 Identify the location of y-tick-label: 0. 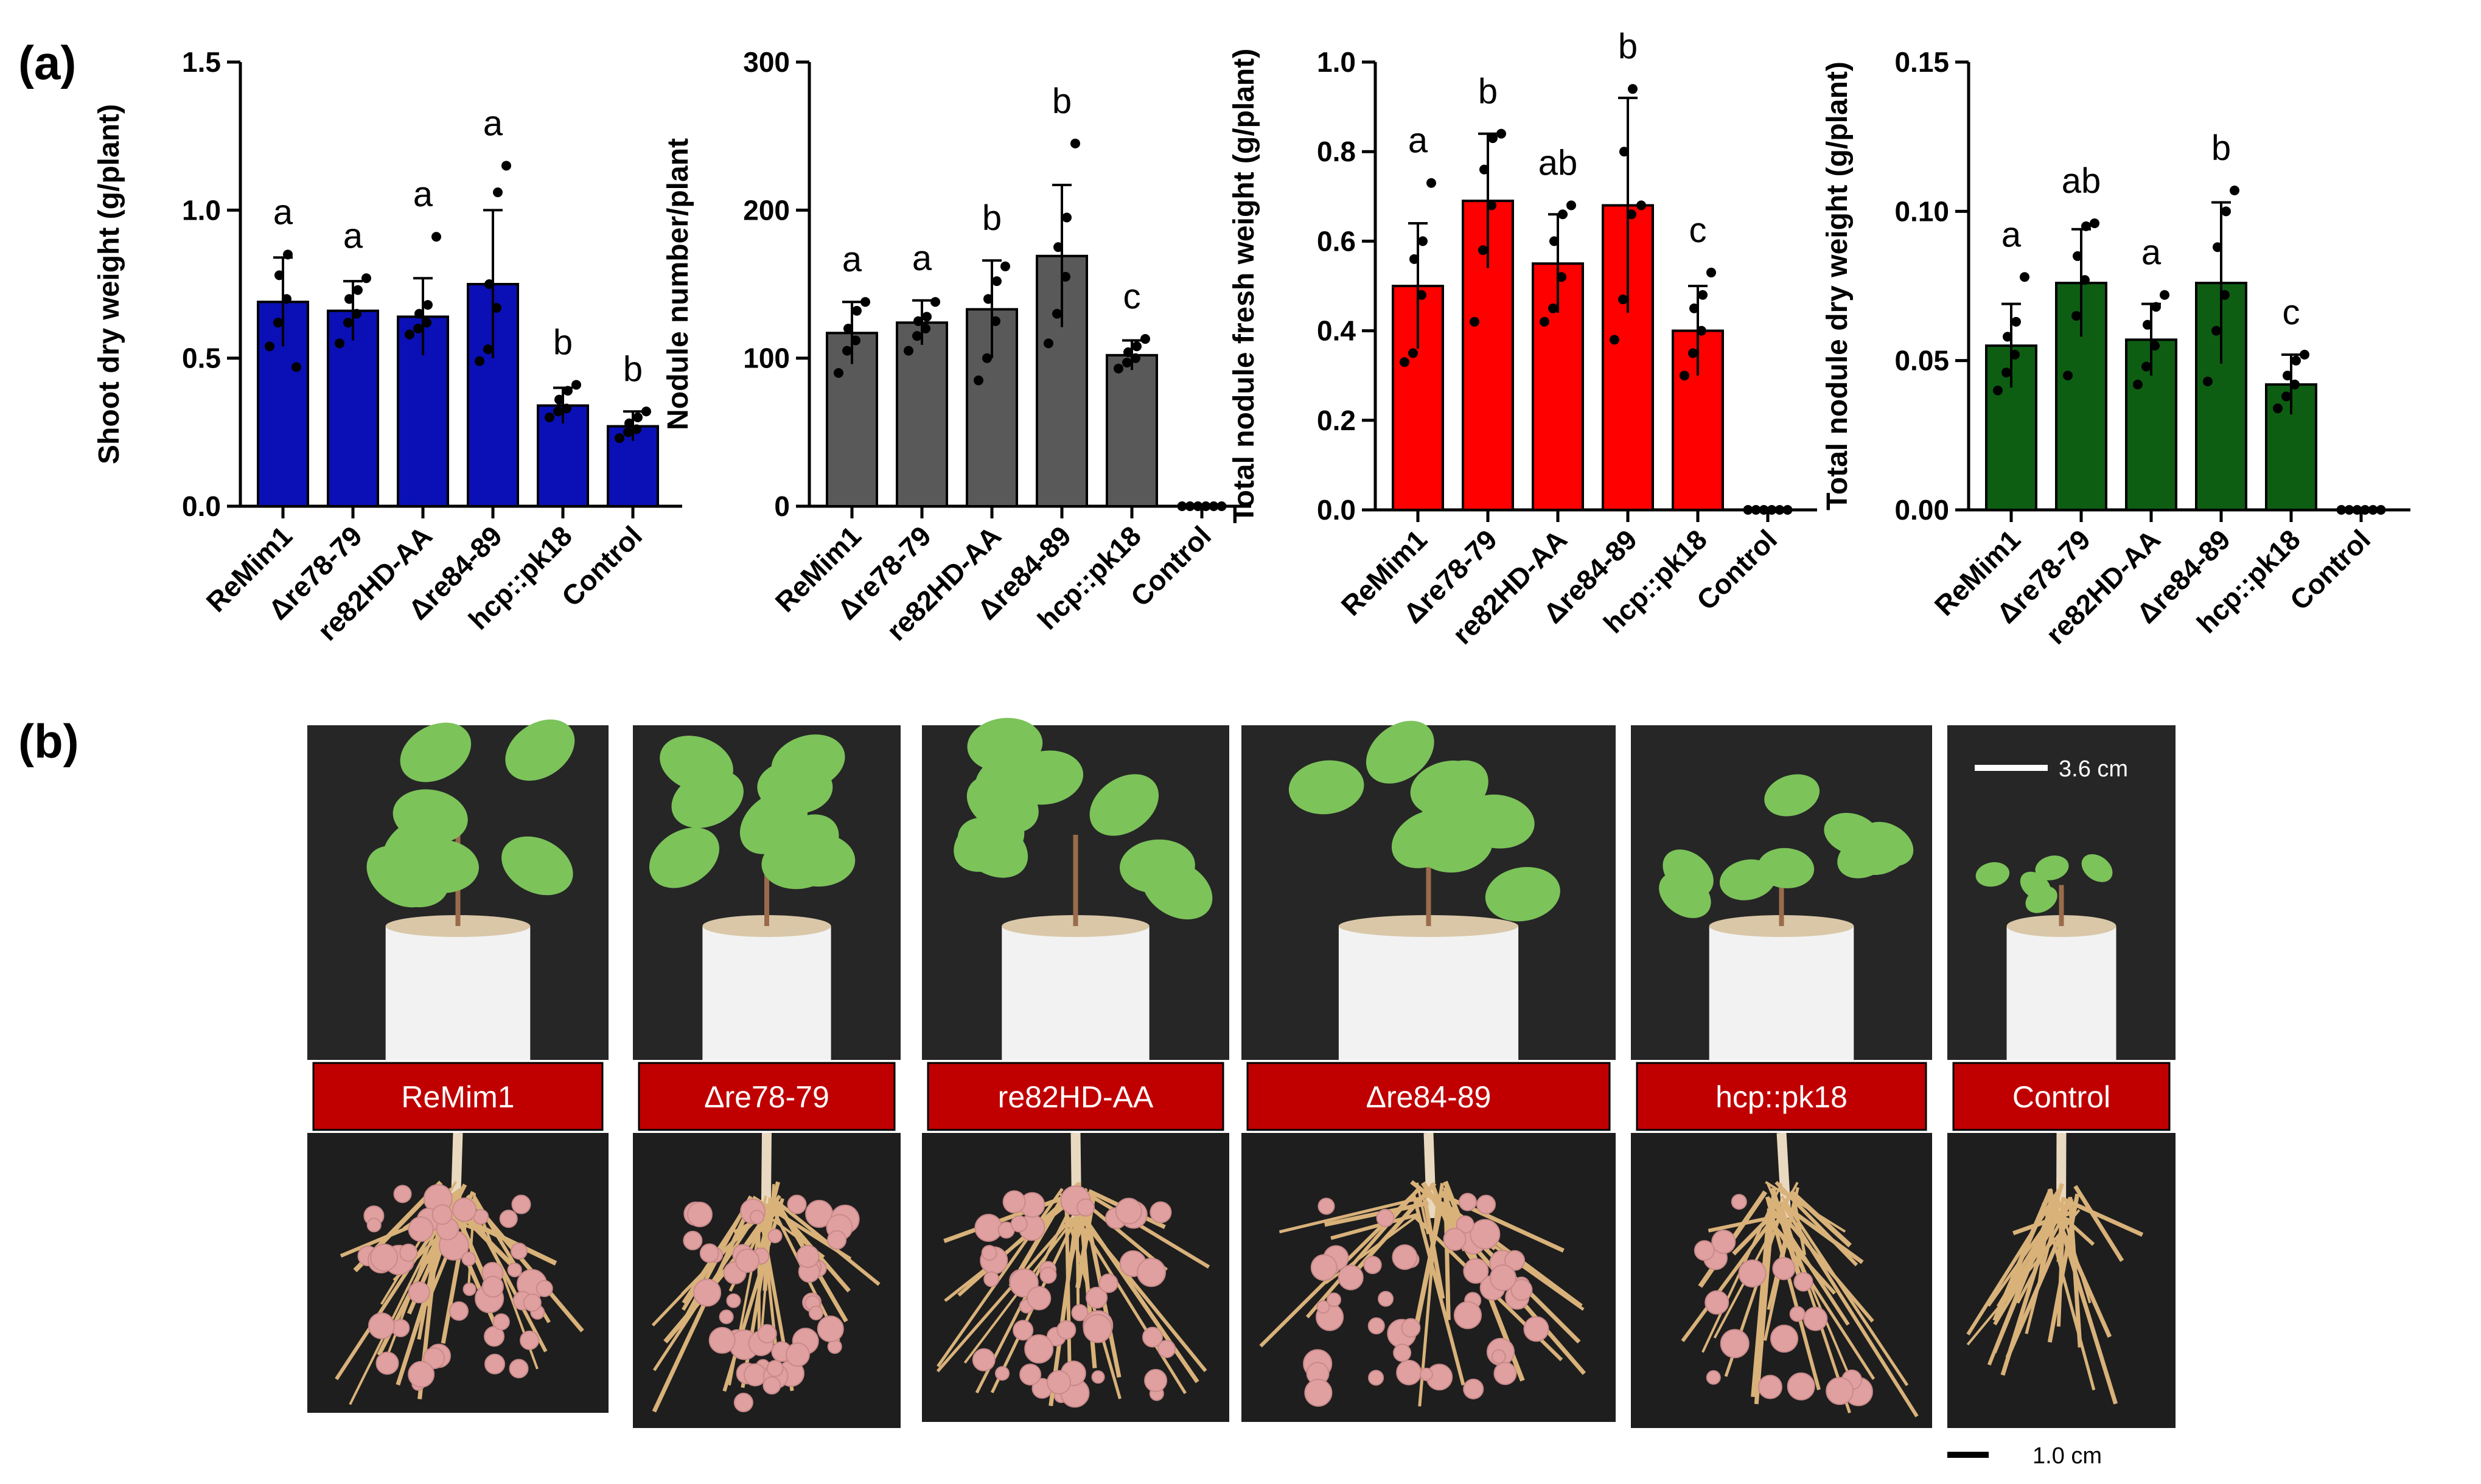
(782, 506).